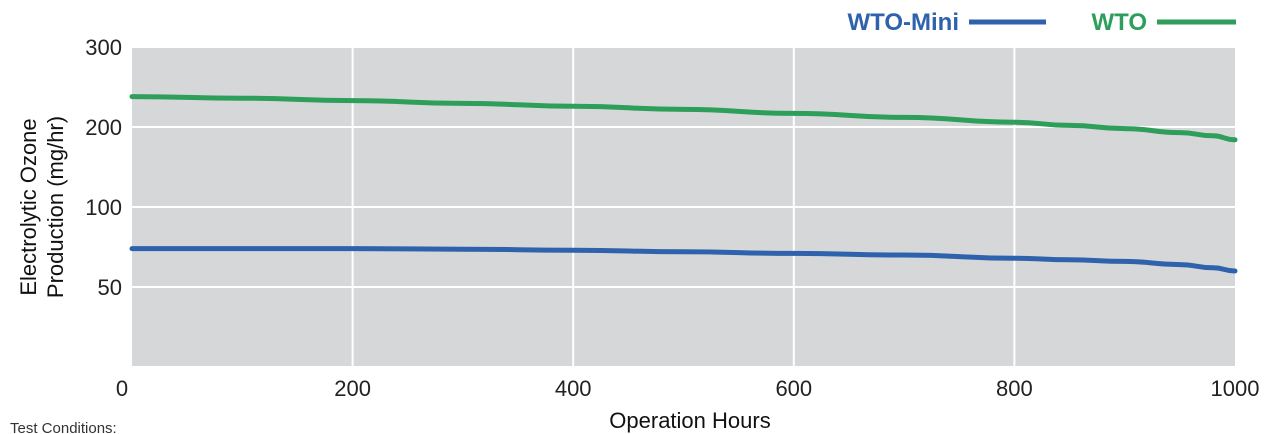  What do you see at coordinates (683, 118) in the screenshot?
I see `series-line-wto` at bounding box center [683, 118].